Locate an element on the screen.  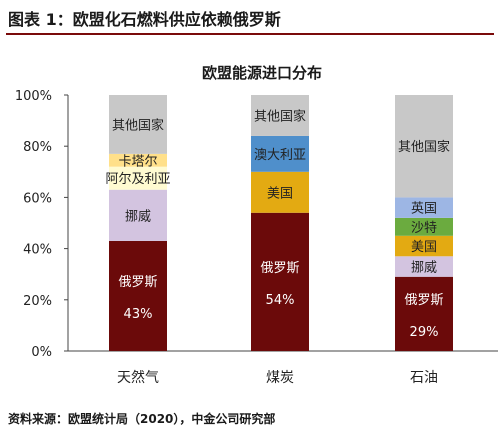
x-category-label: 天然气 is located at coordinates (138, 377).